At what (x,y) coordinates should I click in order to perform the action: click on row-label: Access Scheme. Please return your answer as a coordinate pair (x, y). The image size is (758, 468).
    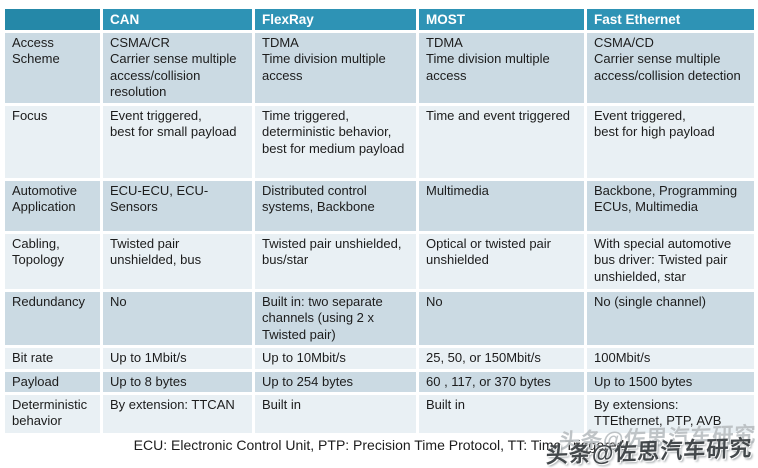
    Looking at the image, I should click on (52, 68).